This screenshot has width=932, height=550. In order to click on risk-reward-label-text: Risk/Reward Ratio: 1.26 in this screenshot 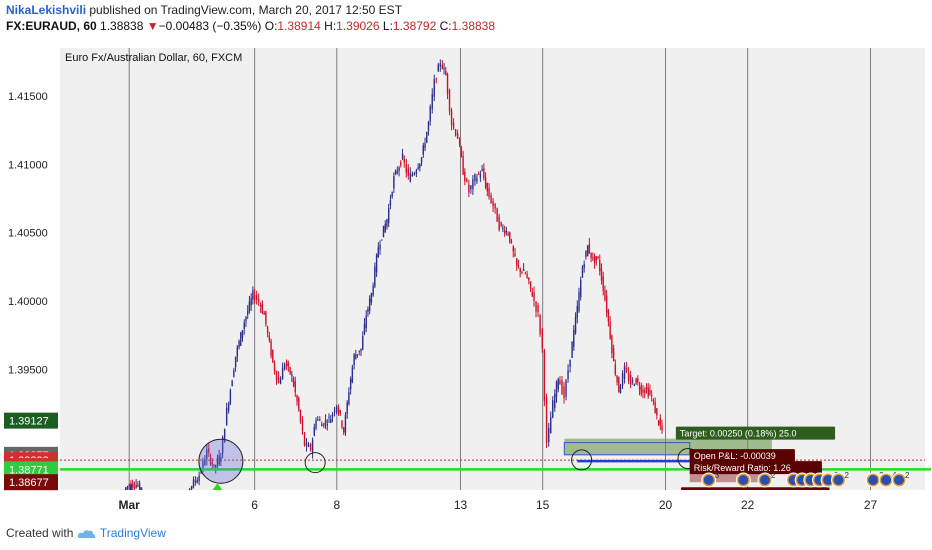, I will do `click(742, 468)`.